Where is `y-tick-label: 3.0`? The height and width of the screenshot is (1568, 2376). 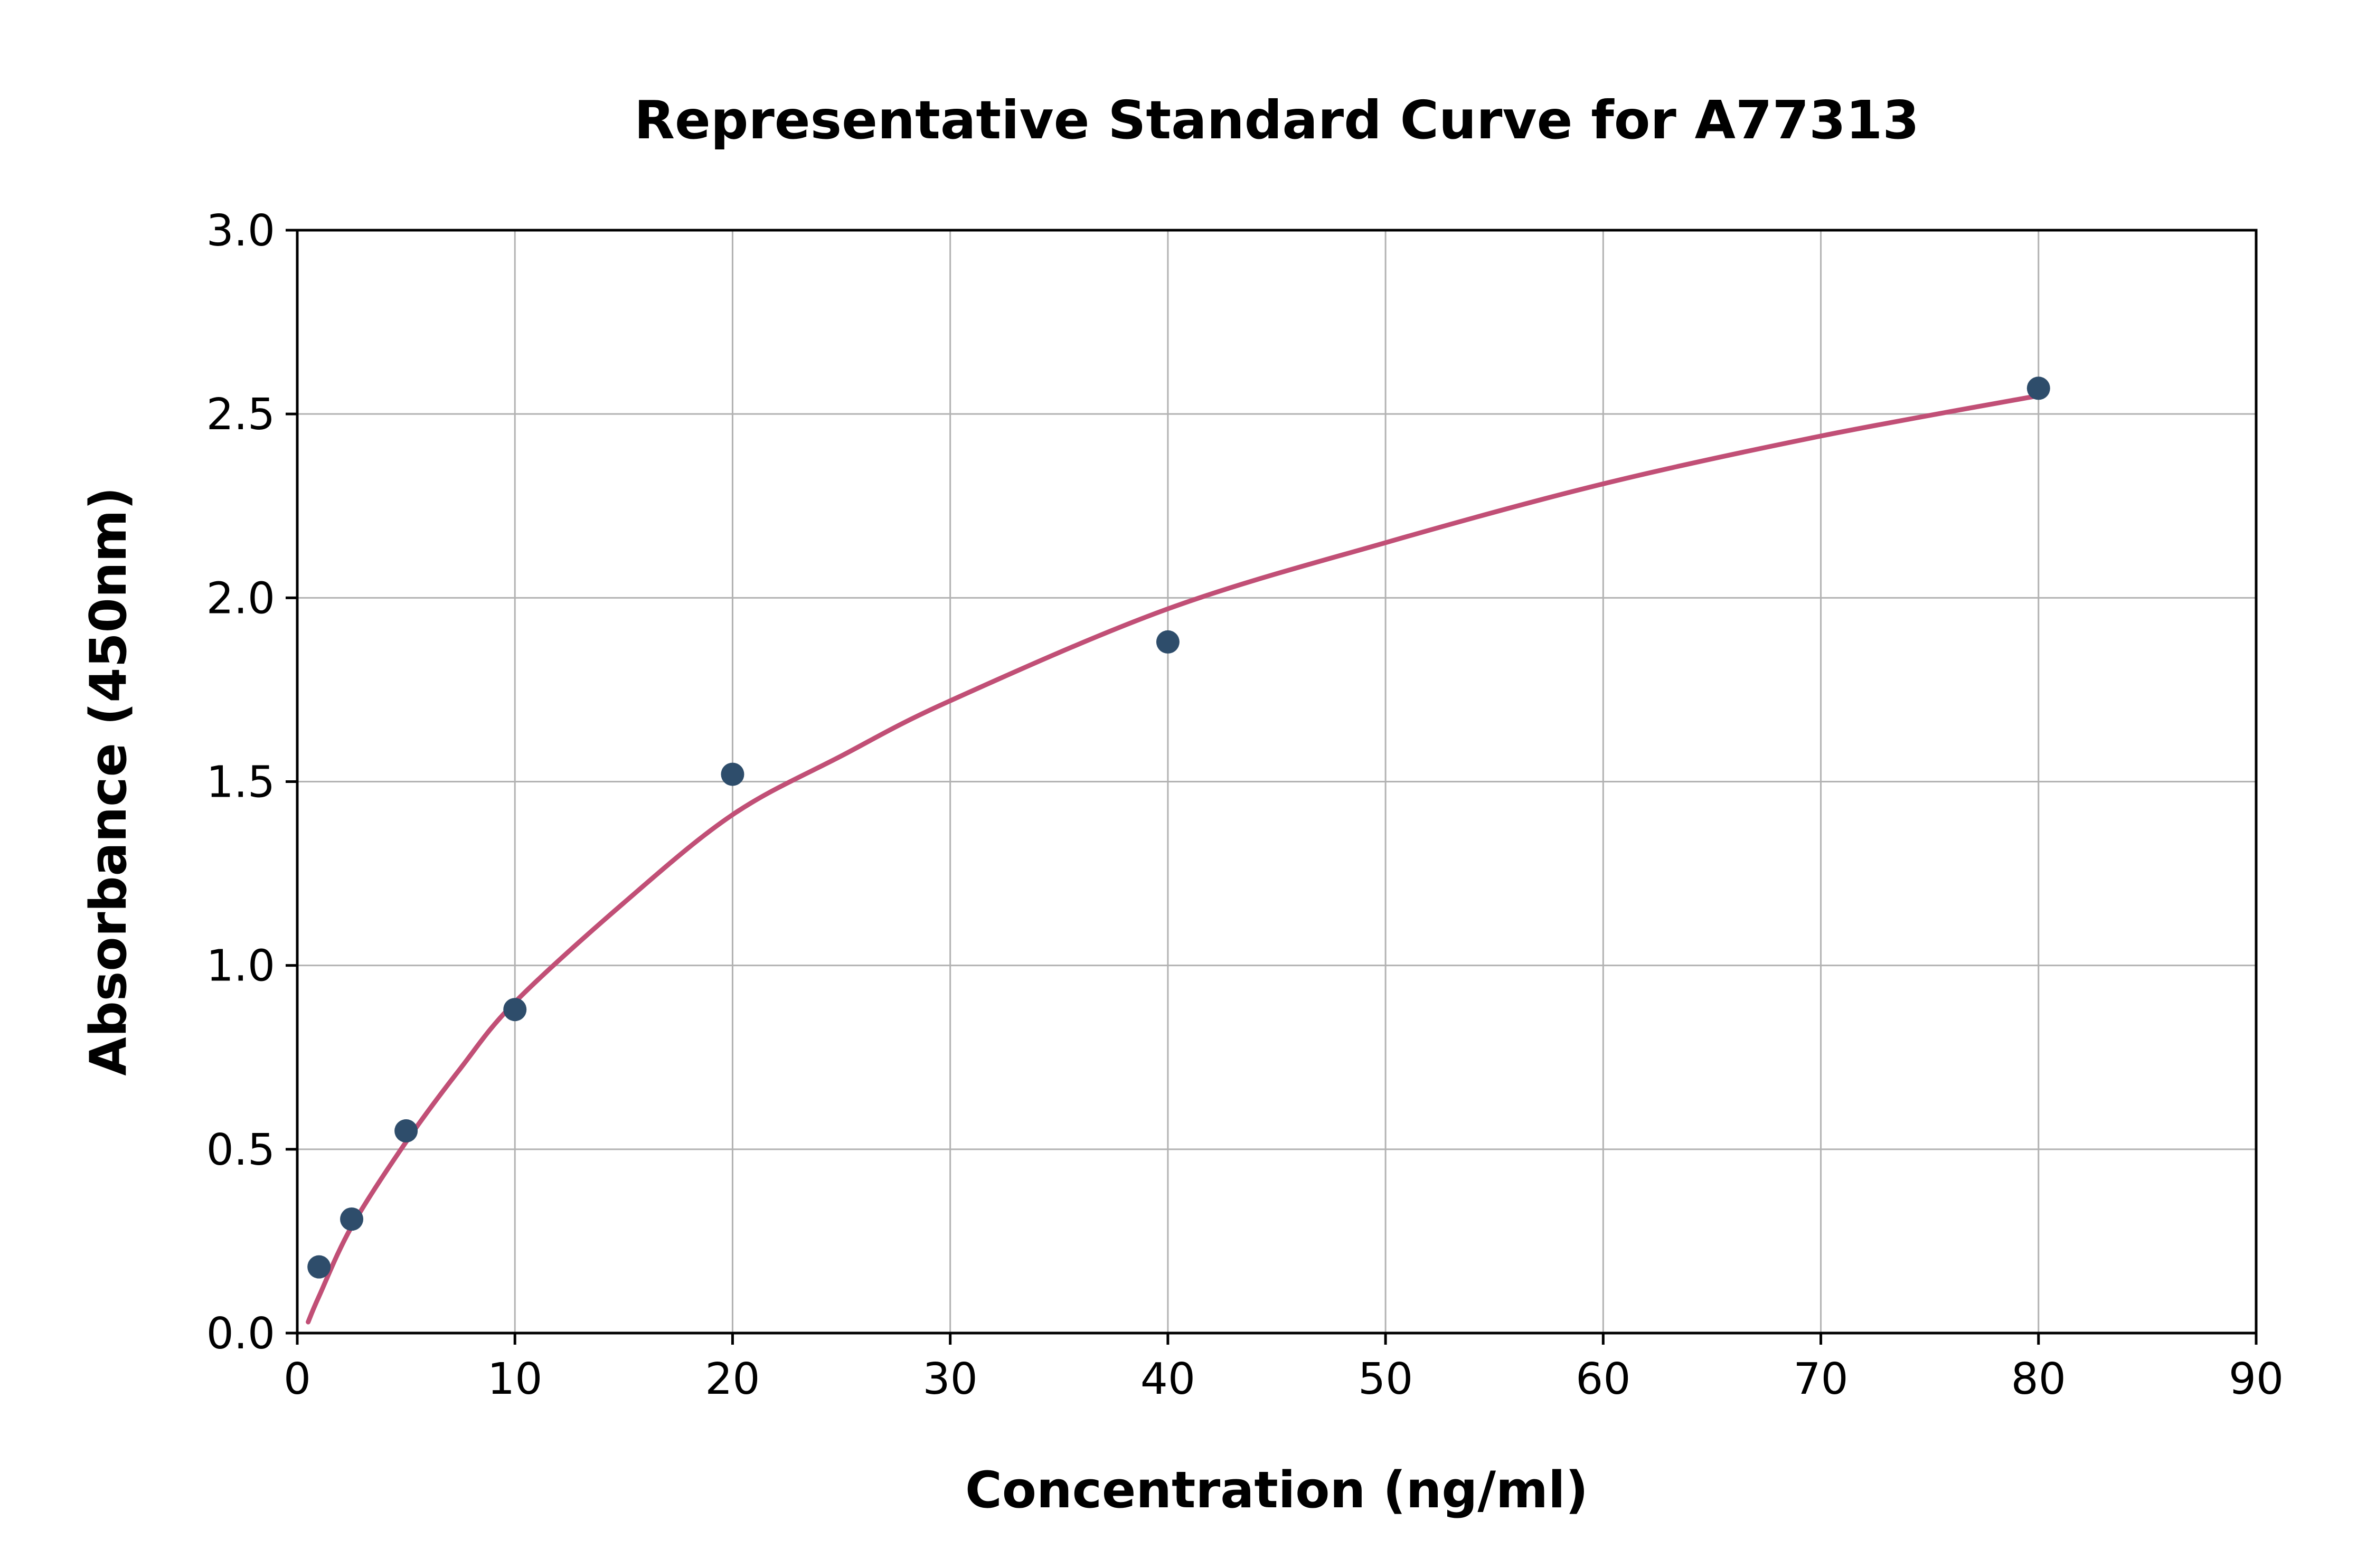
y-tick-label: 3.0 is located at coordinates (241, 231).